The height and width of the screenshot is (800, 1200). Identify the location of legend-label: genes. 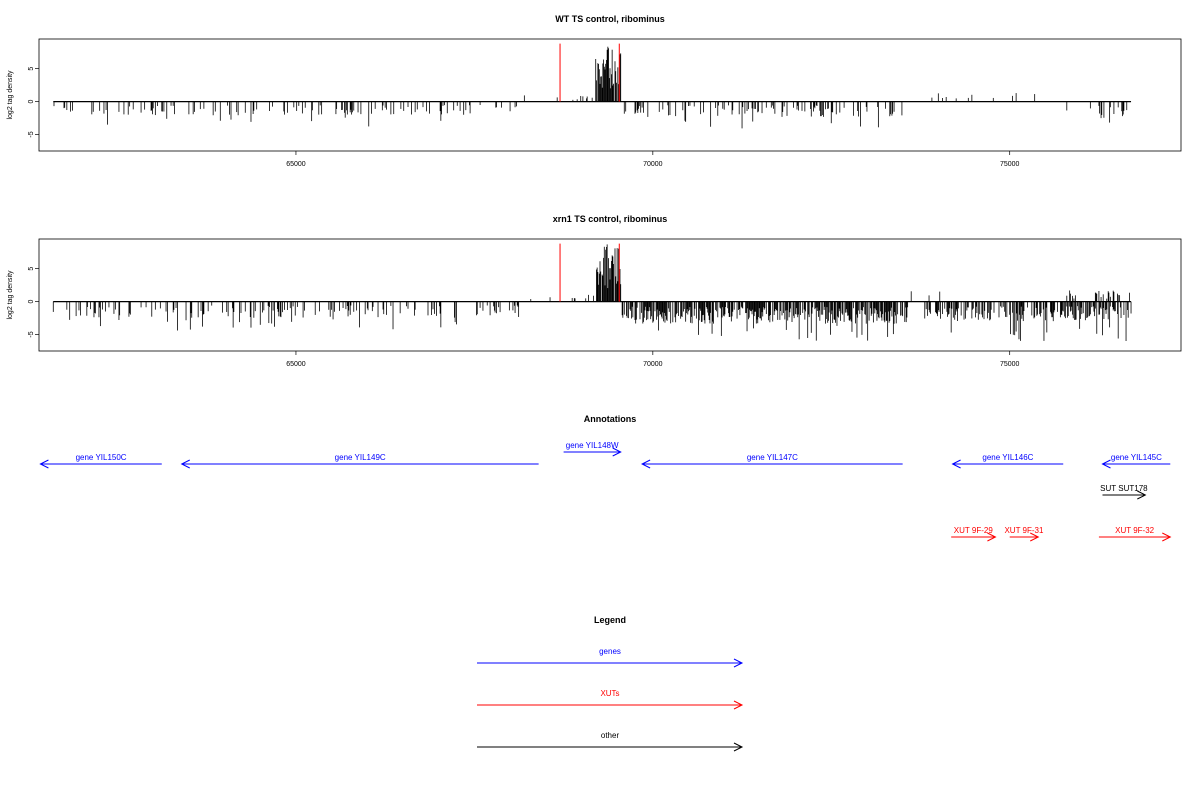
(610, 651).